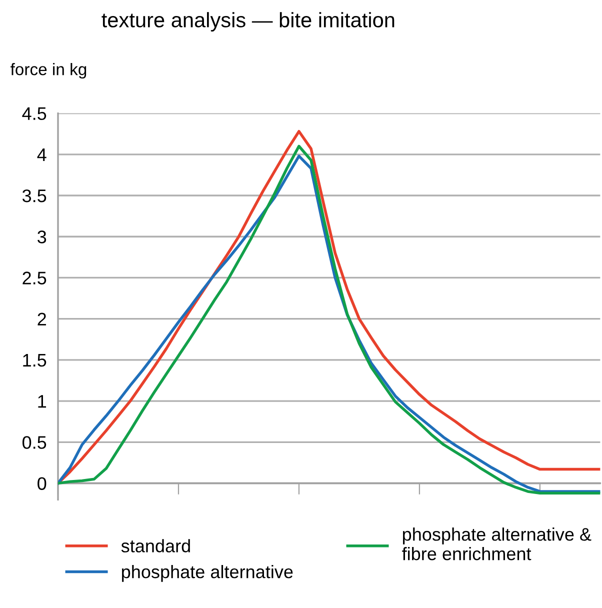 The height and width of the screenshot is (608, 602). Describe the element at coordinates (34, 113) in the screenshot. I see `y-tick-label: 4.5` at that location.